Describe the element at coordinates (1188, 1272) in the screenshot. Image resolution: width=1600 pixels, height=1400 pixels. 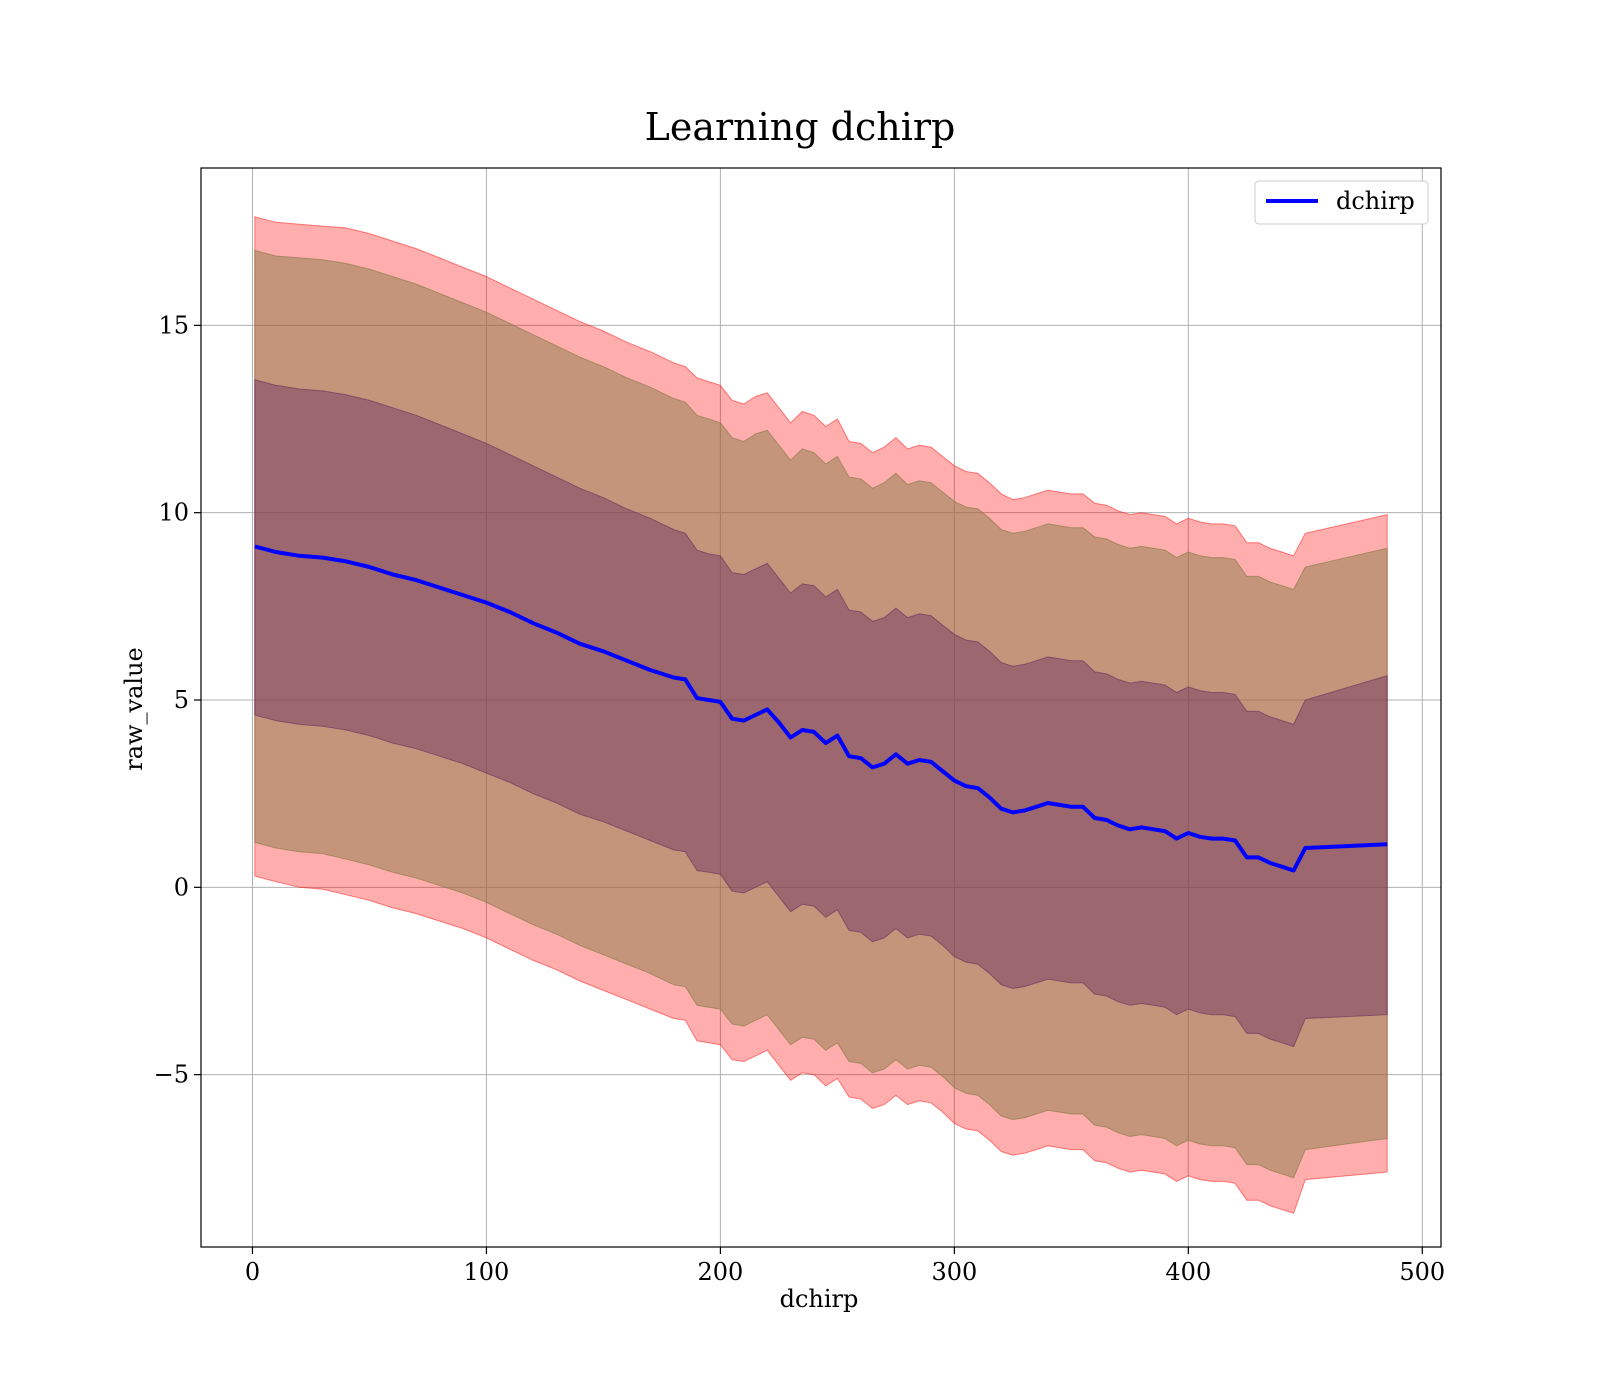
I see `x-tick-label: 400` at that location.